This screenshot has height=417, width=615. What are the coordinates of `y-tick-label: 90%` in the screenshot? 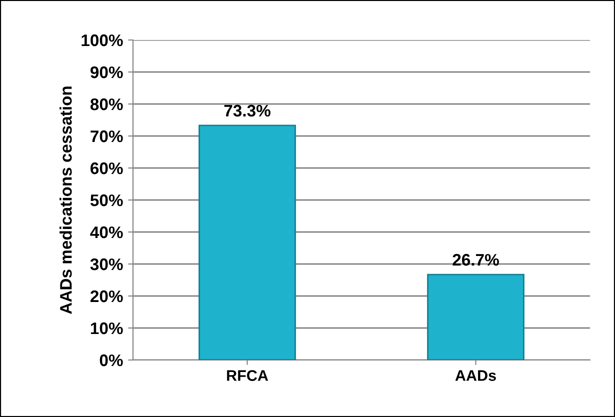 It's located at (106, 72).